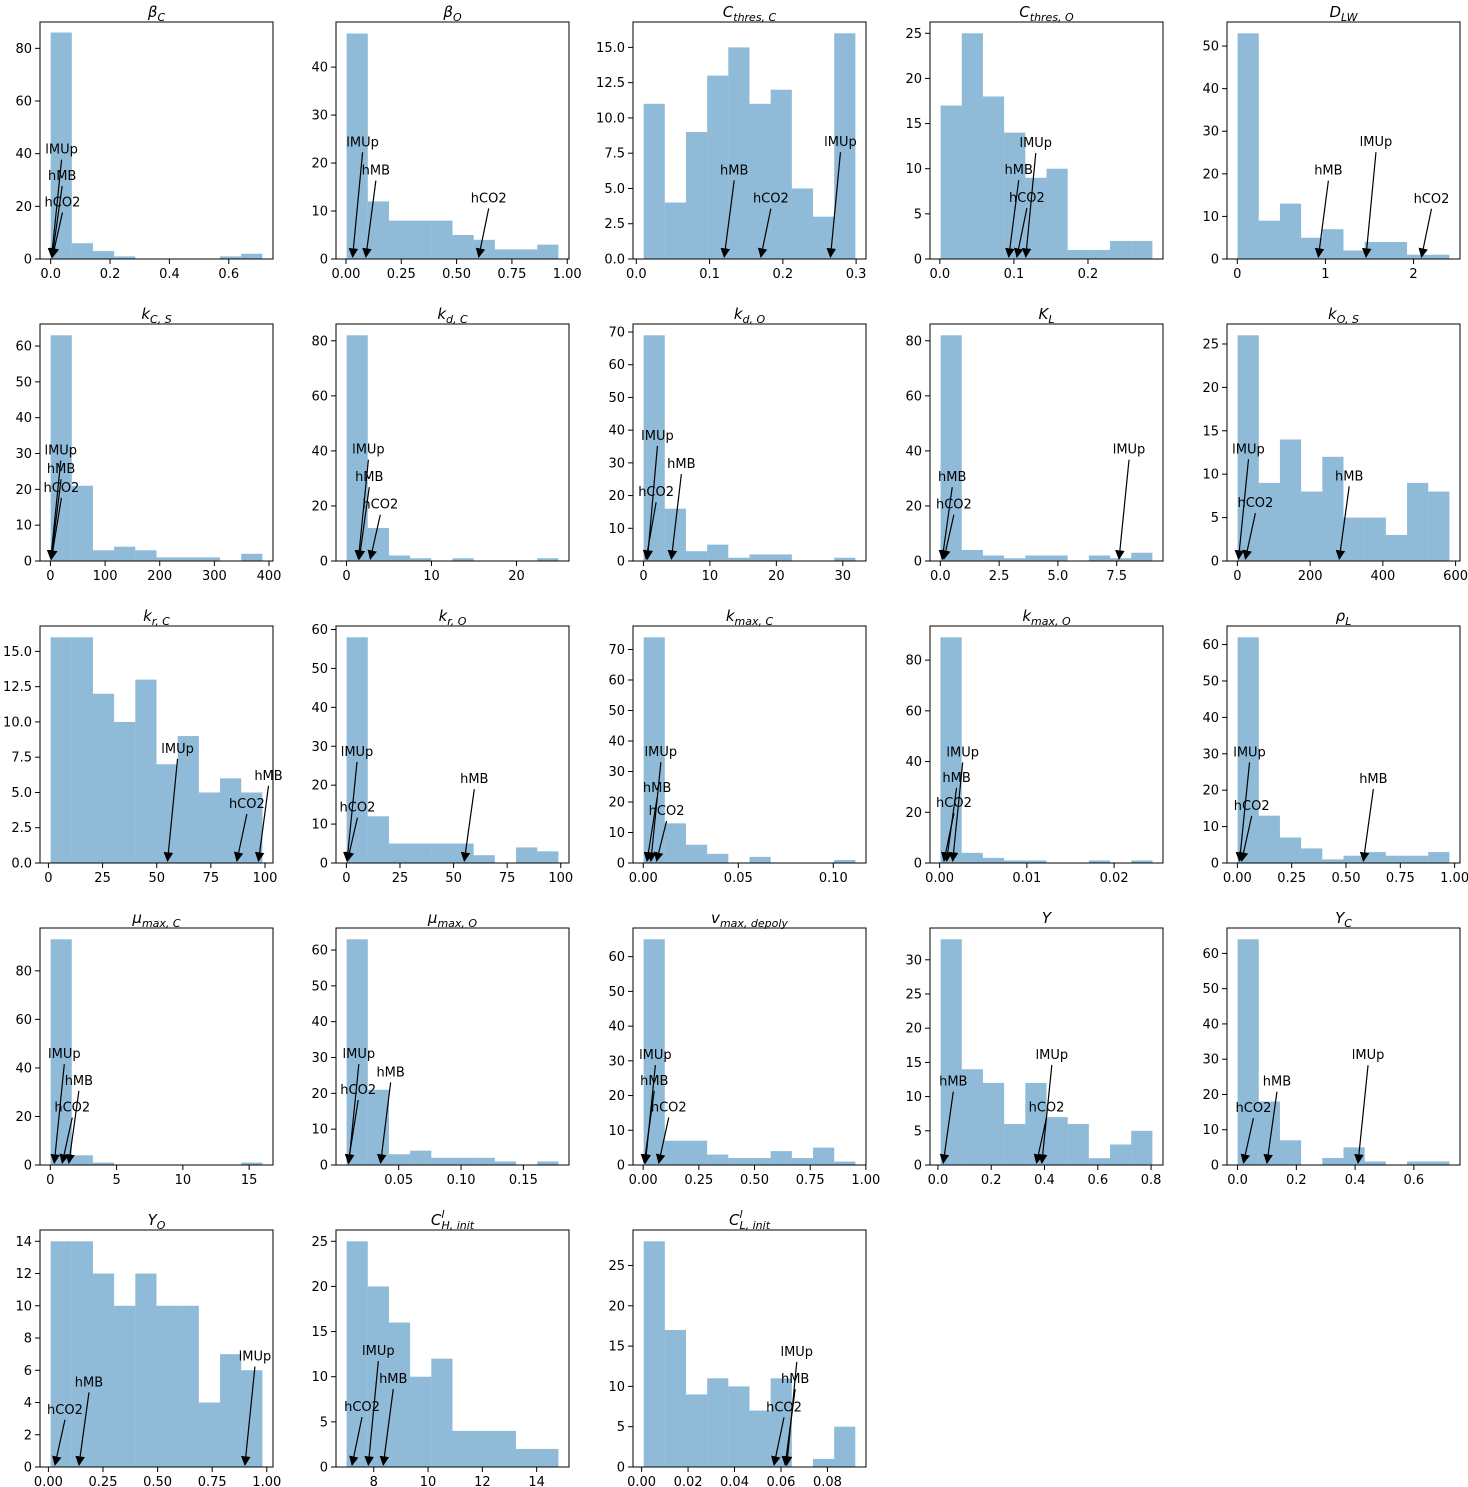  Describe the element at coordinates (23, 1274) in the screenshot. I see `y-tick-label: 12` at that location.